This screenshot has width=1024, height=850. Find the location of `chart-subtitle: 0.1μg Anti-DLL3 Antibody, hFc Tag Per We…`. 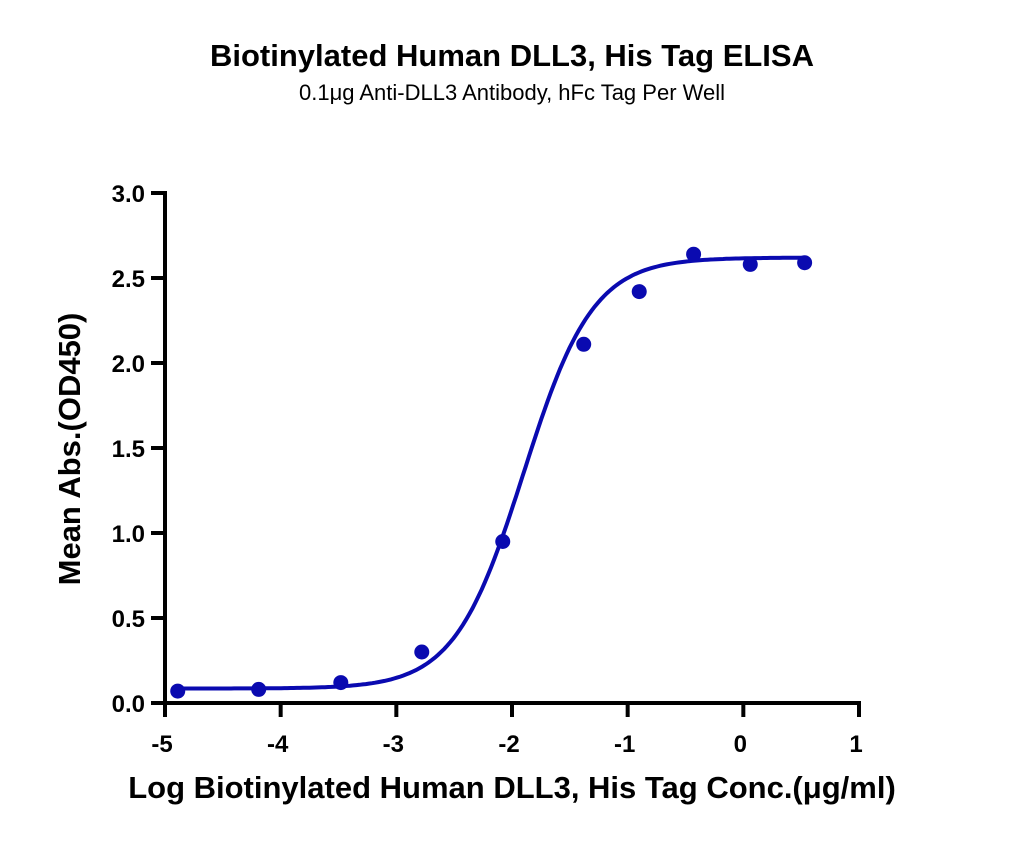

chart-subtitle: 0.1μg Anti-DLL3 Antibody, hFc Tag Per We… is located at coordinates (512, 92).